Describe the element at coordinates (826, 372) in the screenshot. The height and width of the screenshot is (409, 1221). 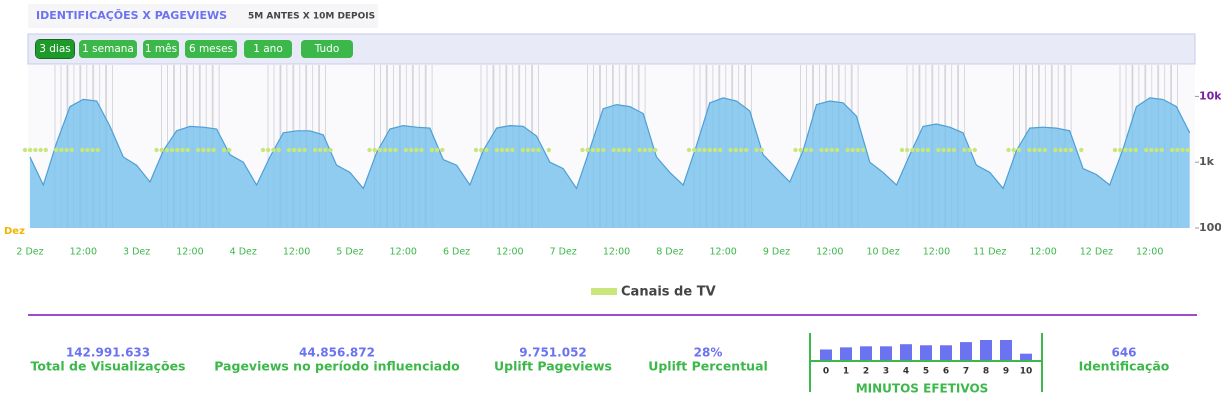
I see `x-tick-label: 0` at that location.